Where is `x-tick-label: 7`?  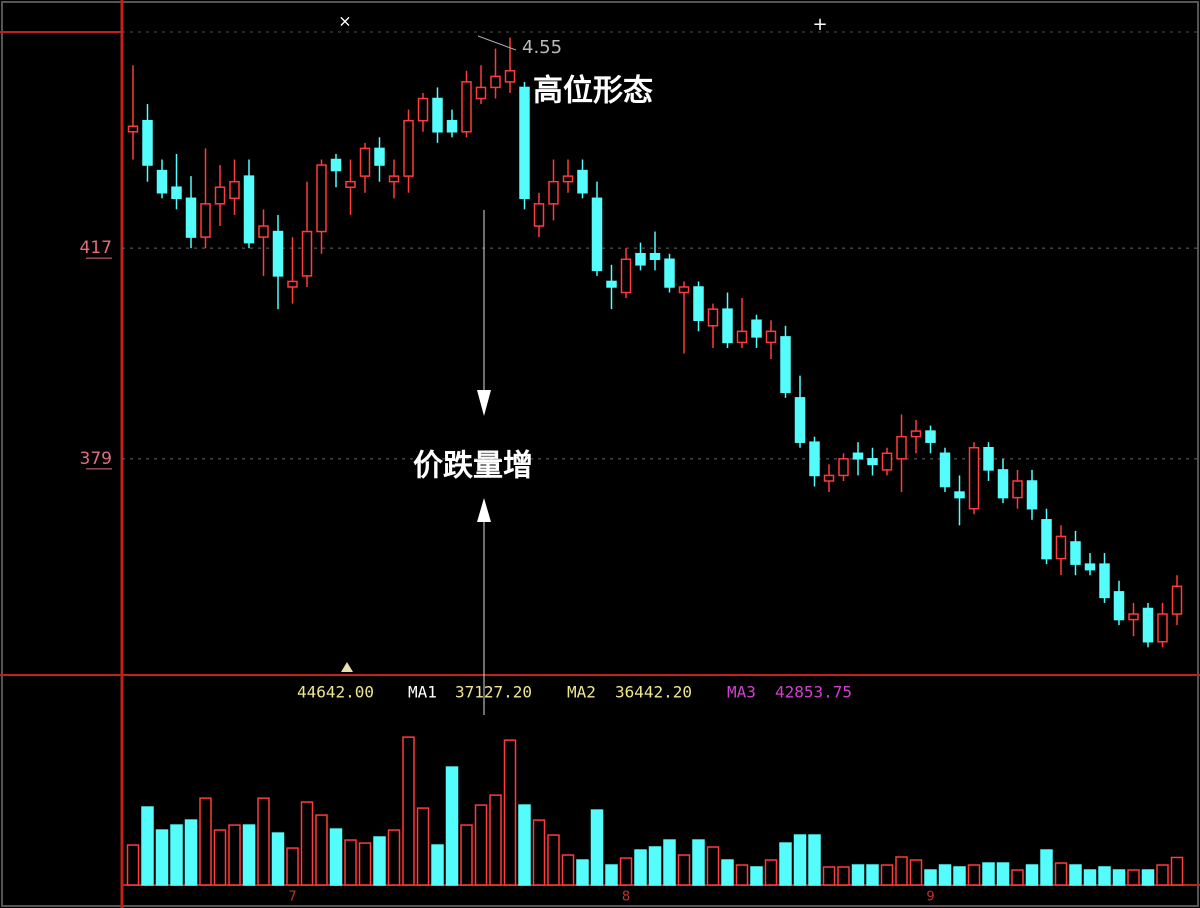
x-tick-label: 7 is located at coordinates (292, 897).